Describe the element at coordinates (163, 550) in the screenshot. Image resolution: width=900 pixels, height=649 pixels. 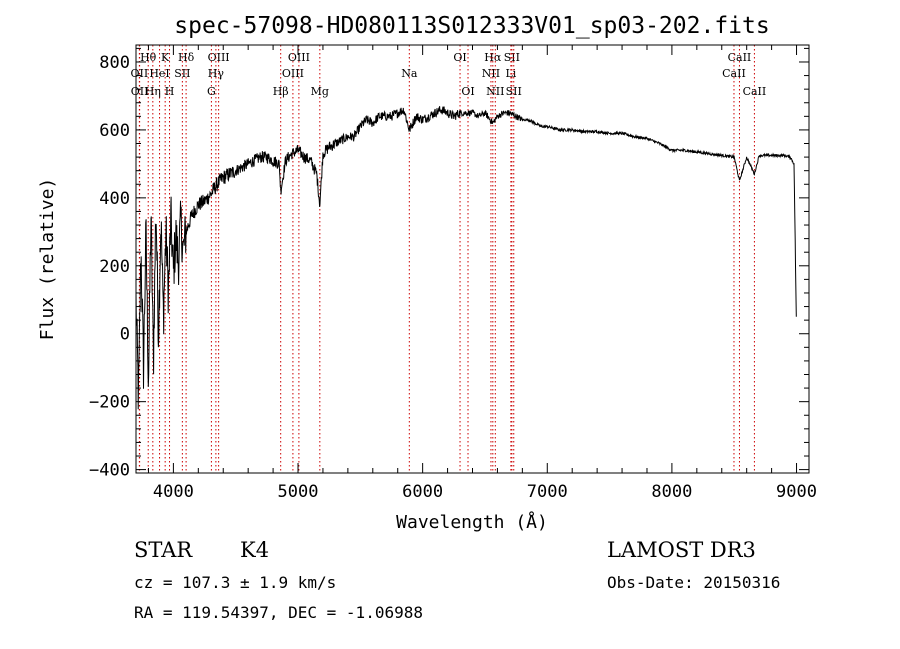
I see `object-class: STAR` at that location.